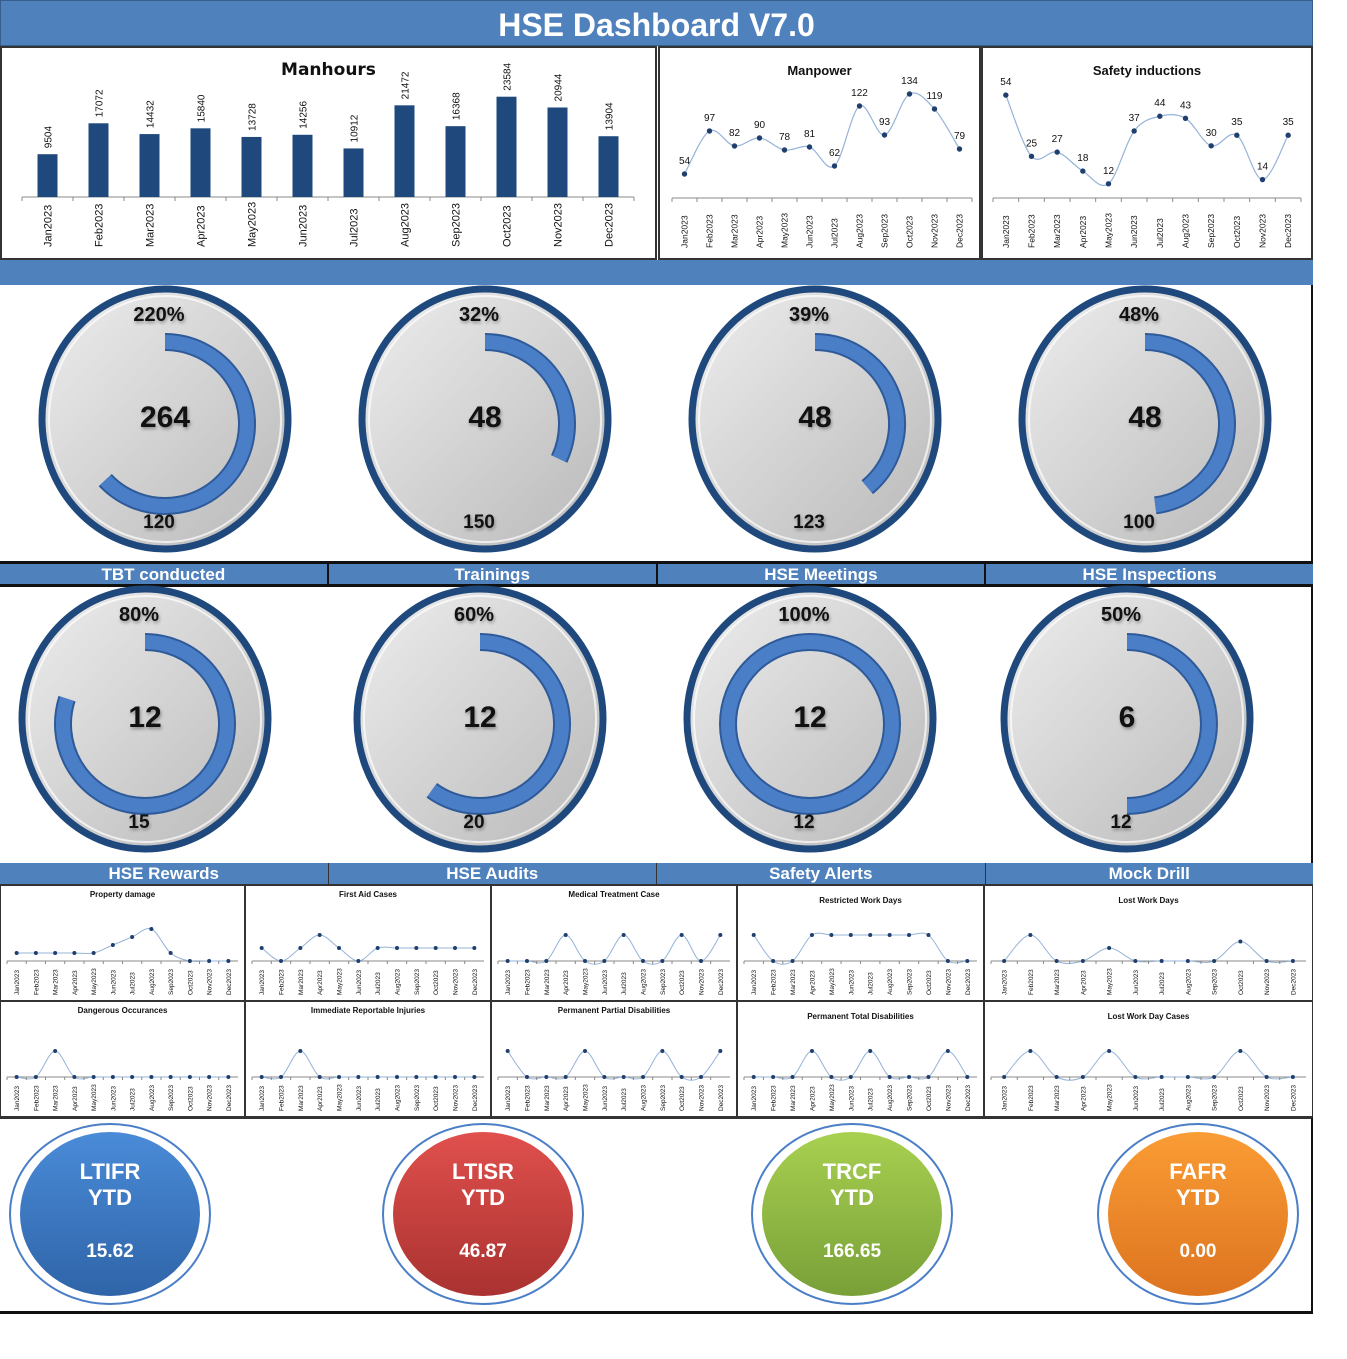 This screenshot has height=1359, width=1347. I want to click on chart-title: Property damage, so click(122, 894).